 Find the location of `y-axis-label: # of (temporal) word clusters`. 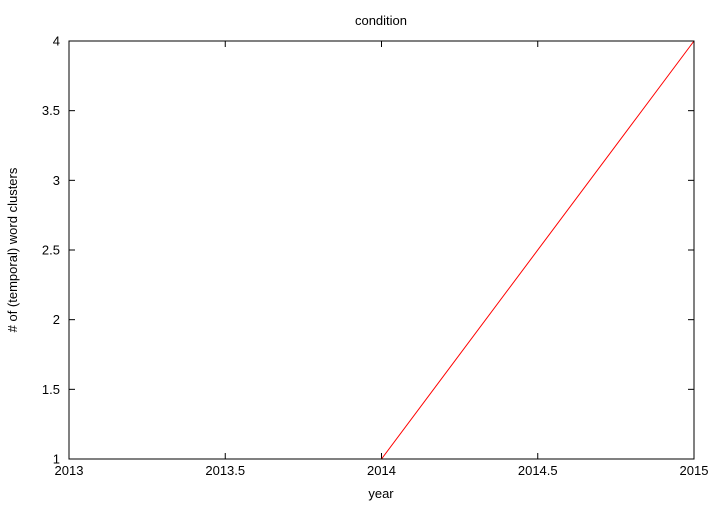

y-axis-label: # of (temporal) word clusters is located at coordinates (12, 249).